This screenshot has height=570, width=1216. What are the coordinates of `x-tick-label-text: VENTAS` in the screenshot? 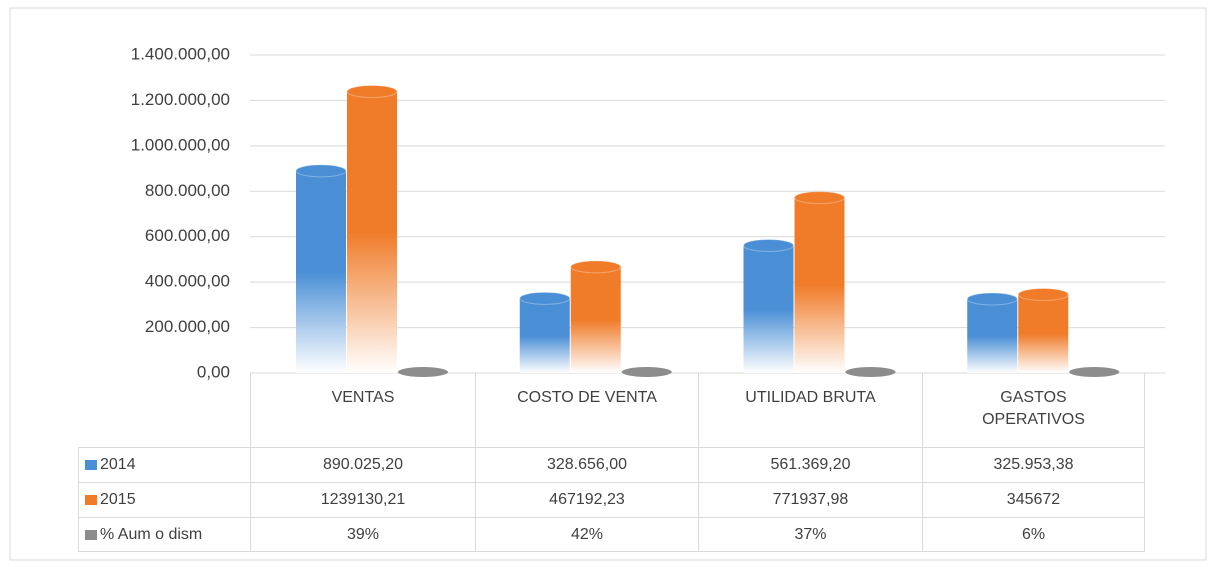 It's located at (363, 397).